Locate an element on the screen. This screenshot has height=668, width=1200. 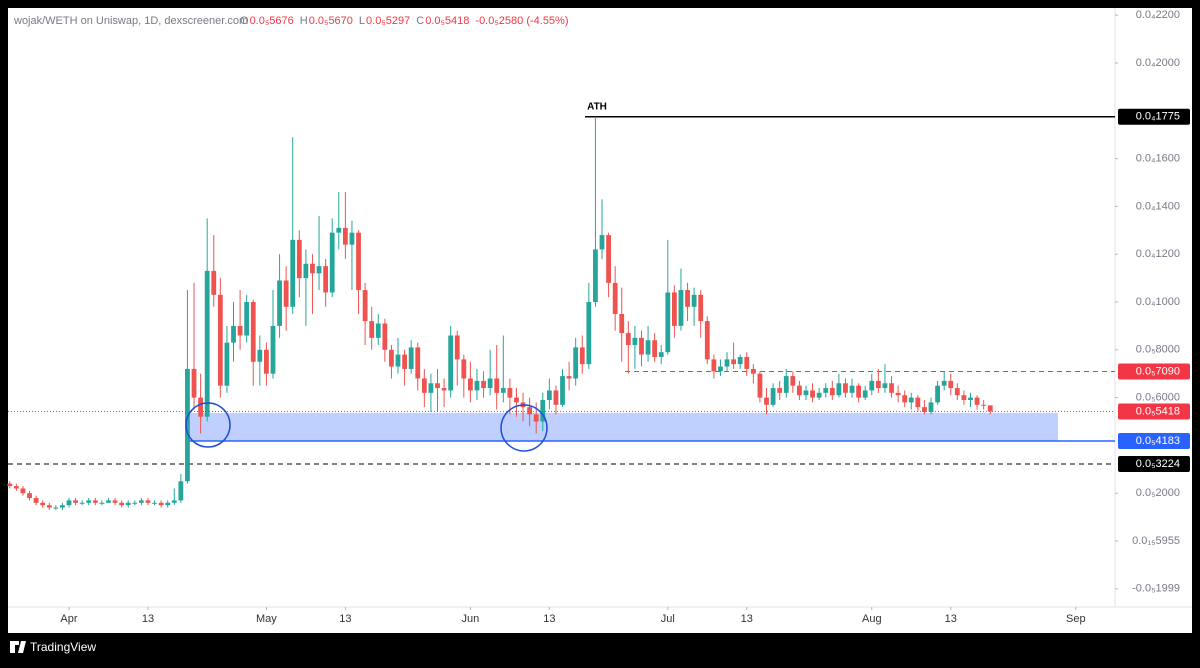
price-label: 0.0₅7090 is located at coordinates (1158, 371).